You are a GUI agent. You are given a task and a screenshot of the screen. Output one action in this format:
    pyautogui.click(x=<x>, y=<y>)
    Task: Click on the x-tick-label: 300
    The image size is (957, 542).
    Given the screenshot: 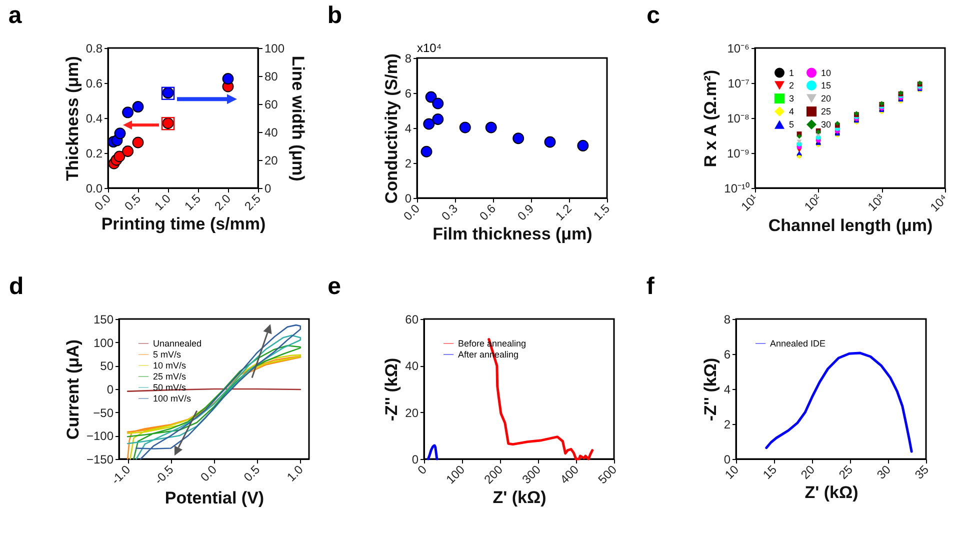 What is the action you would take?
    pyautogui.click(x=531, y=474)
    